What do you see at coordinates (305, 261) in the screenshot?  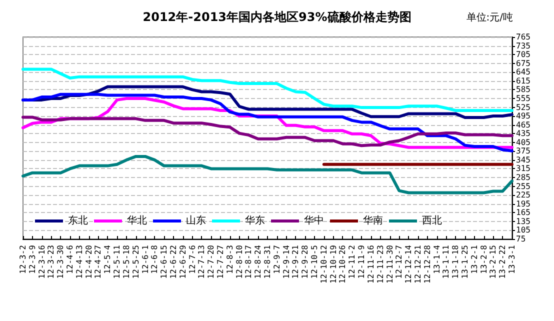 I see `x-tick-label: 12-9-28` at bounding box center [305, 261].